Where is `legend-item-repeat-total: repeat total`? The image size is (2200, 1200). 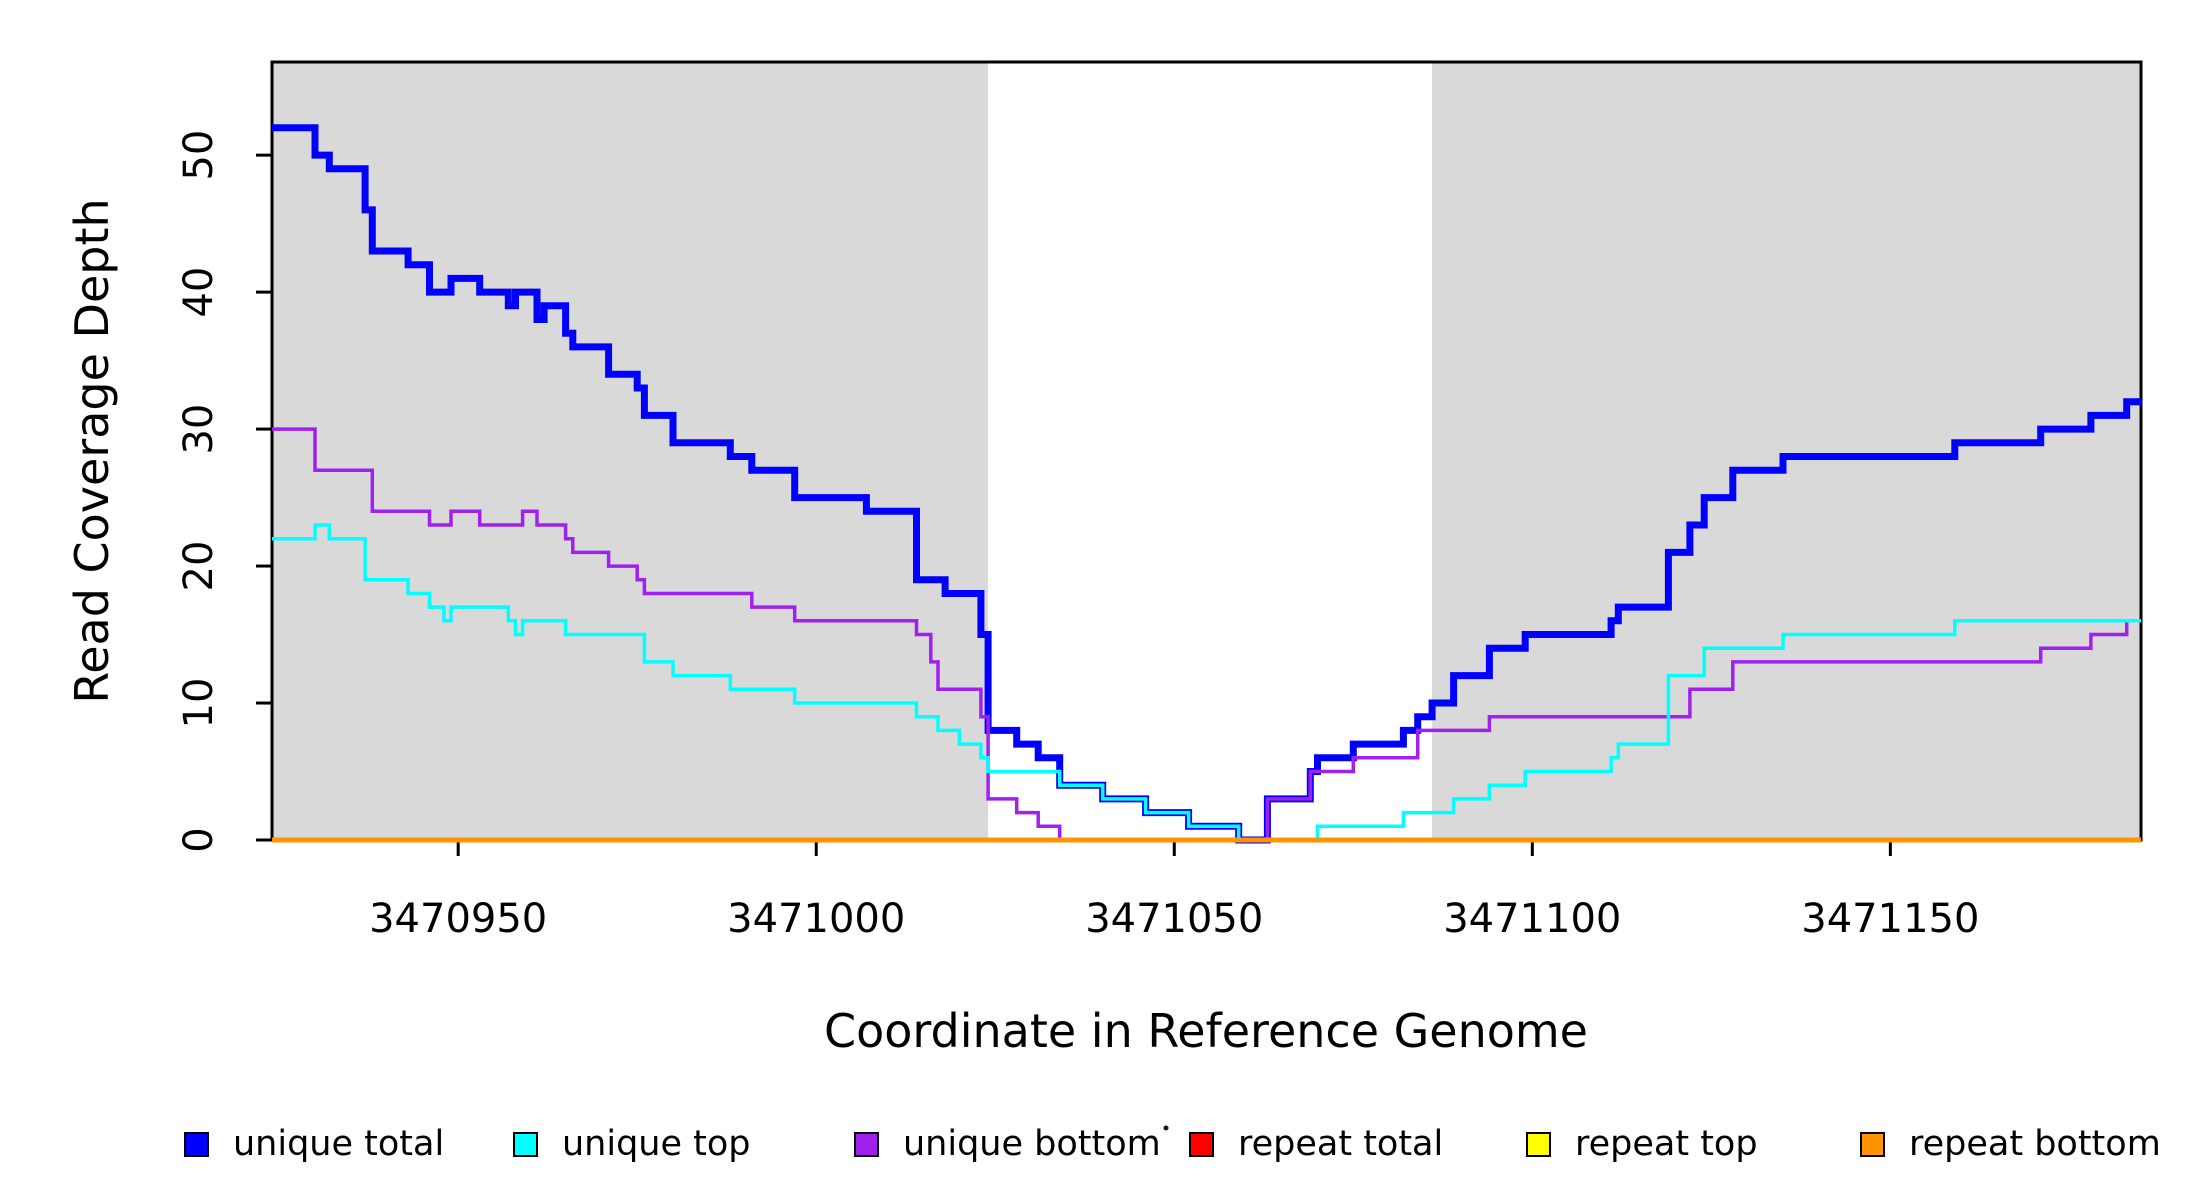
legend-item-repeat-total: repeat total is located at coordinates (1316, 1144).